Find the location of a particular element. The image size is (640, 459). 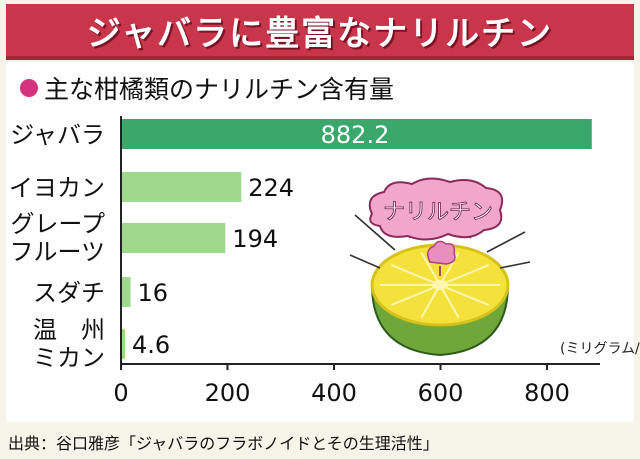

source-citation: 出典：谷口雅彦「ジャバラのフラボノイドとその生理活性」 is located at coordinates (223, 443).